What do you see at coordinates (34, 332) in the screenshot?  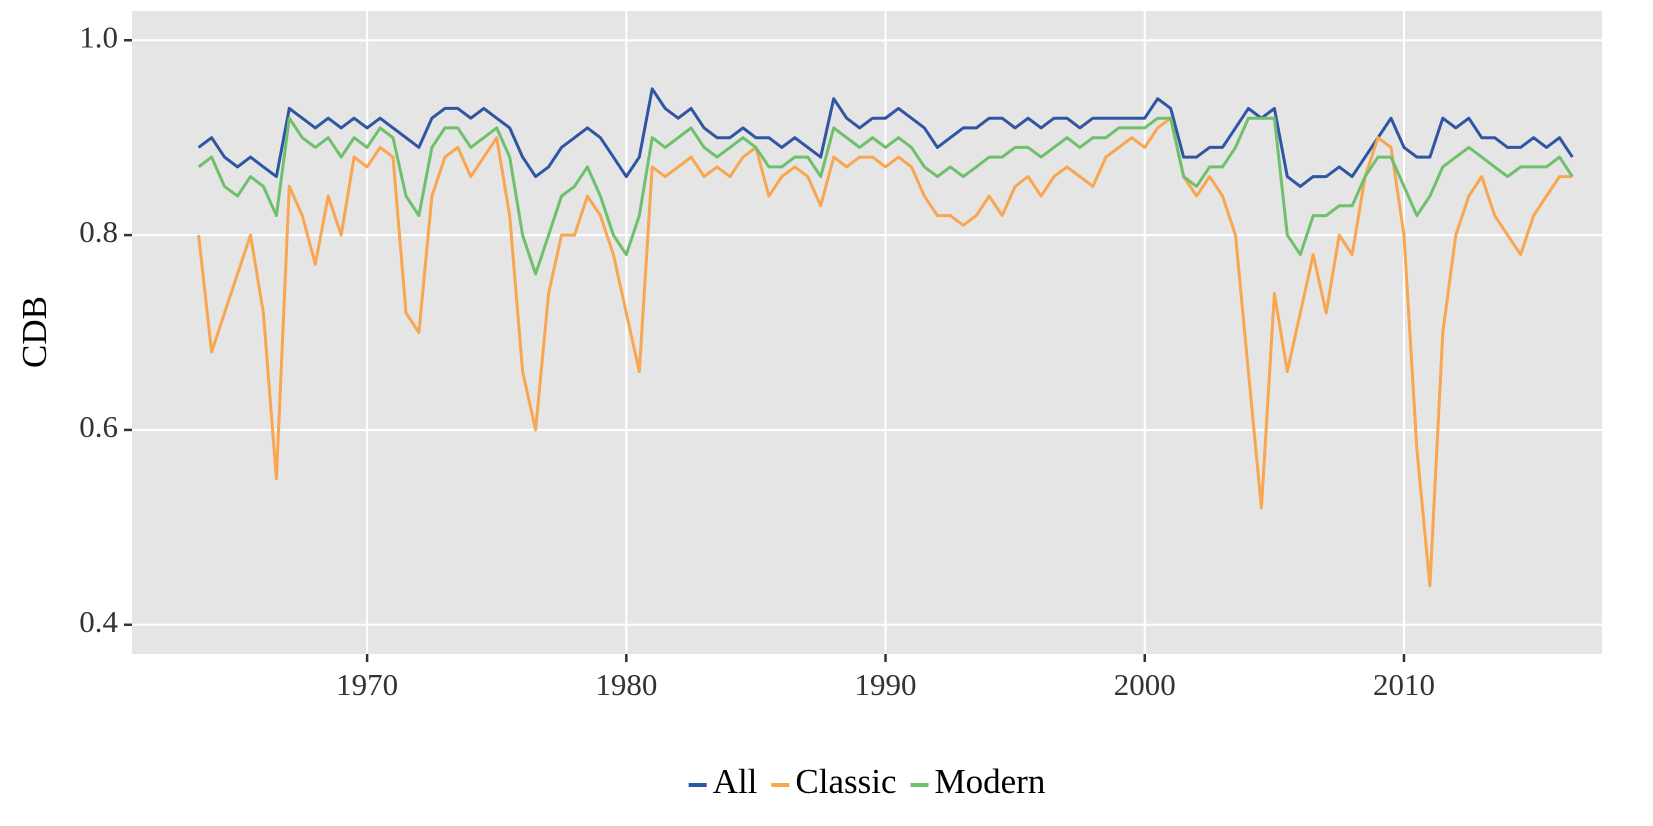 I see `y-axis-label: CDB` at bounding box center [34, 332].